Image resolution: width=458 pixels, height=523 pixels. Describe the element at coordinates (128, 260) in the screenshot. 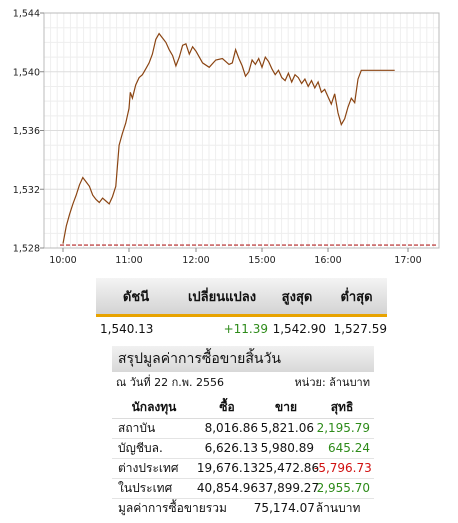

I see `x-tick-label: 11:00` at that location.